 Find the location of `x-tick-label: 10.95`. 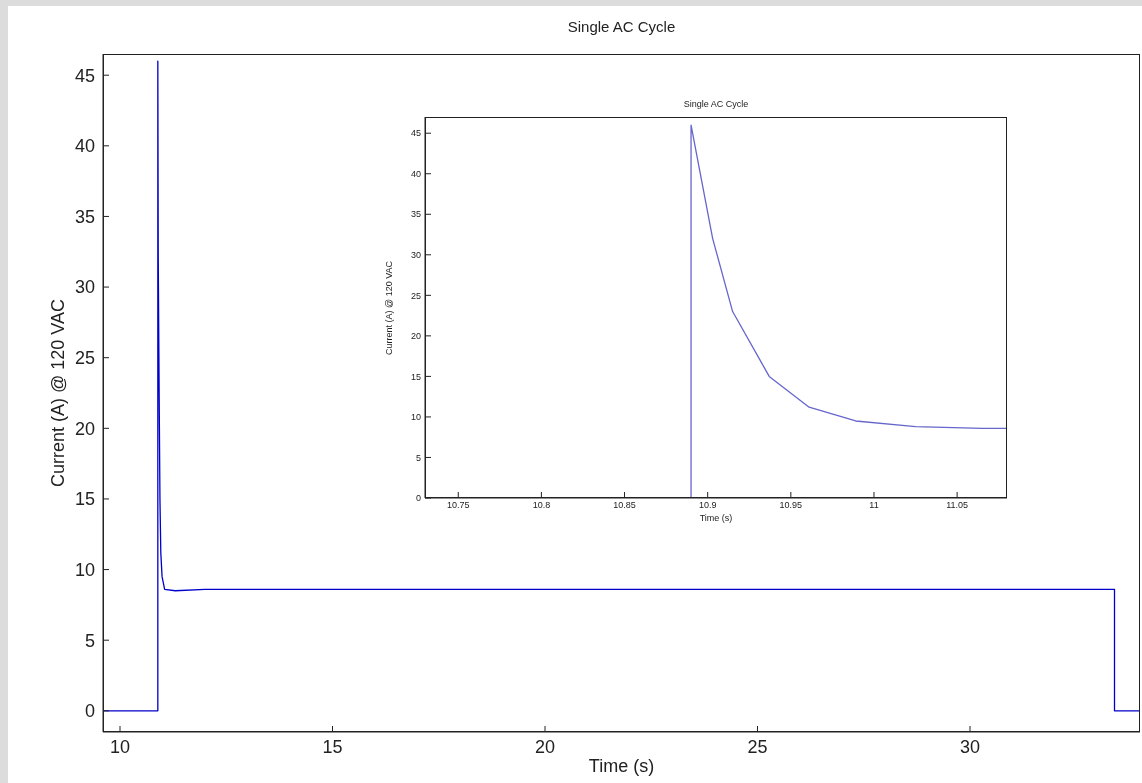

x-tick-label: 10.95 is located at coordinates (791, 505).